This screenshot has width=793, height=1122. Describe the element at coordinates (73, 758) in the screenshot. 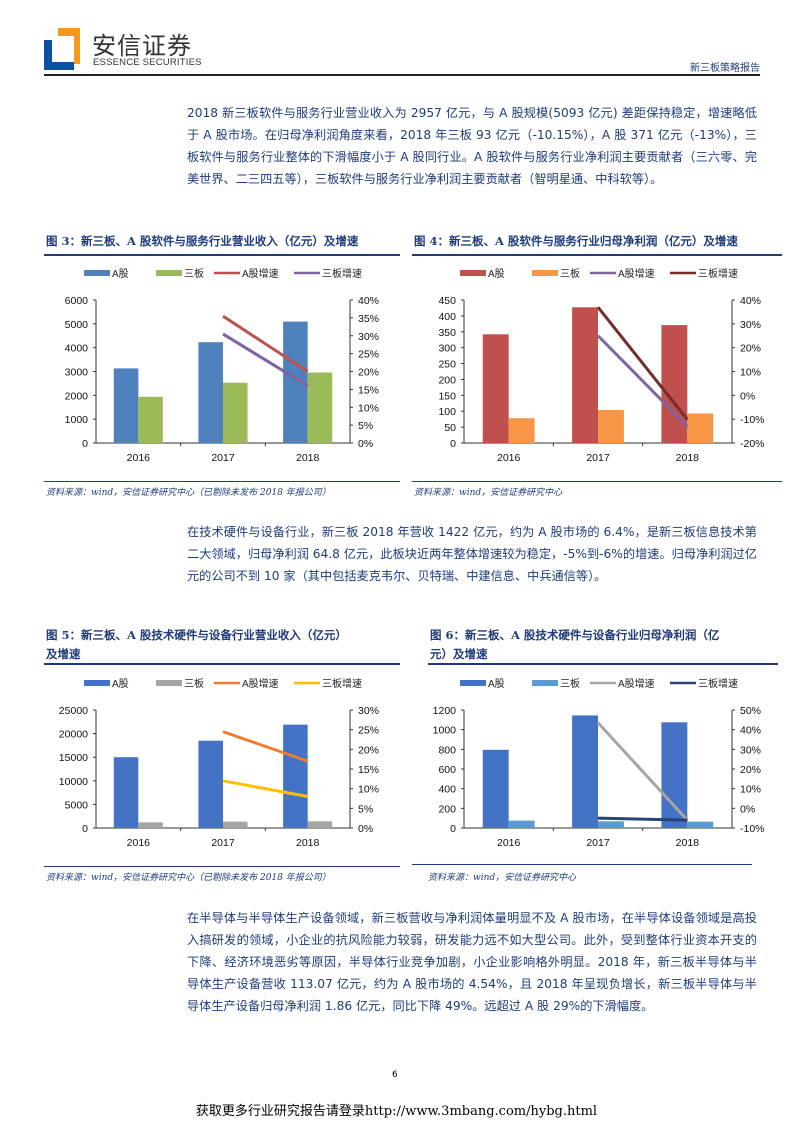

I see `svg-text: 15000` at that location.